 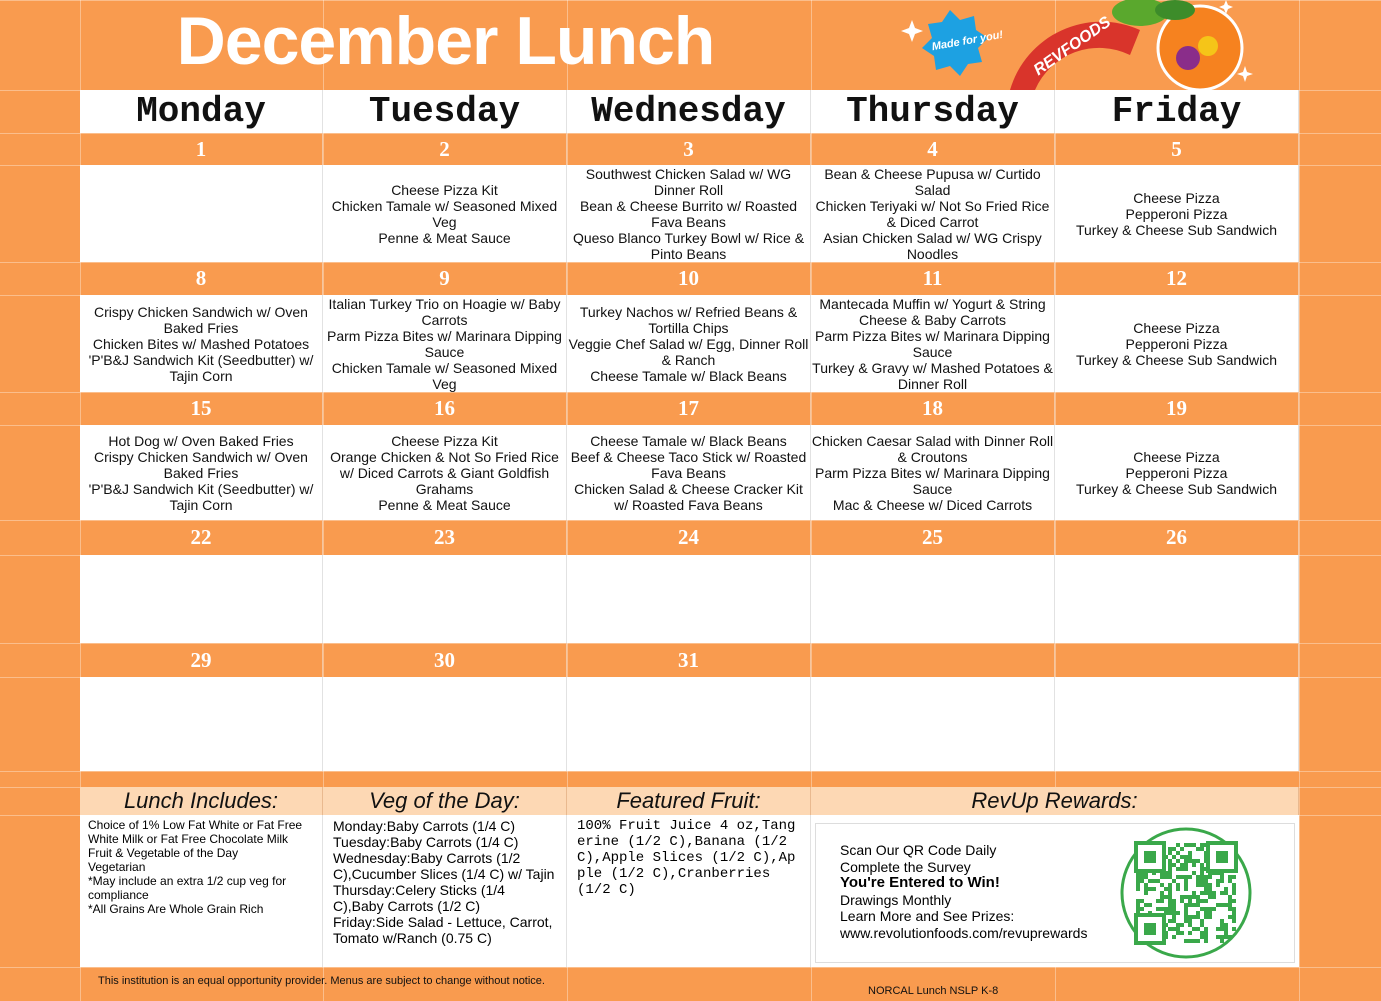 What do you see at coordinates (444, 375) in the screenshot?
I see `menu-item: Chicken Tamale w/ Seasoned Mixed Veg` at bounding box center [444, 375].